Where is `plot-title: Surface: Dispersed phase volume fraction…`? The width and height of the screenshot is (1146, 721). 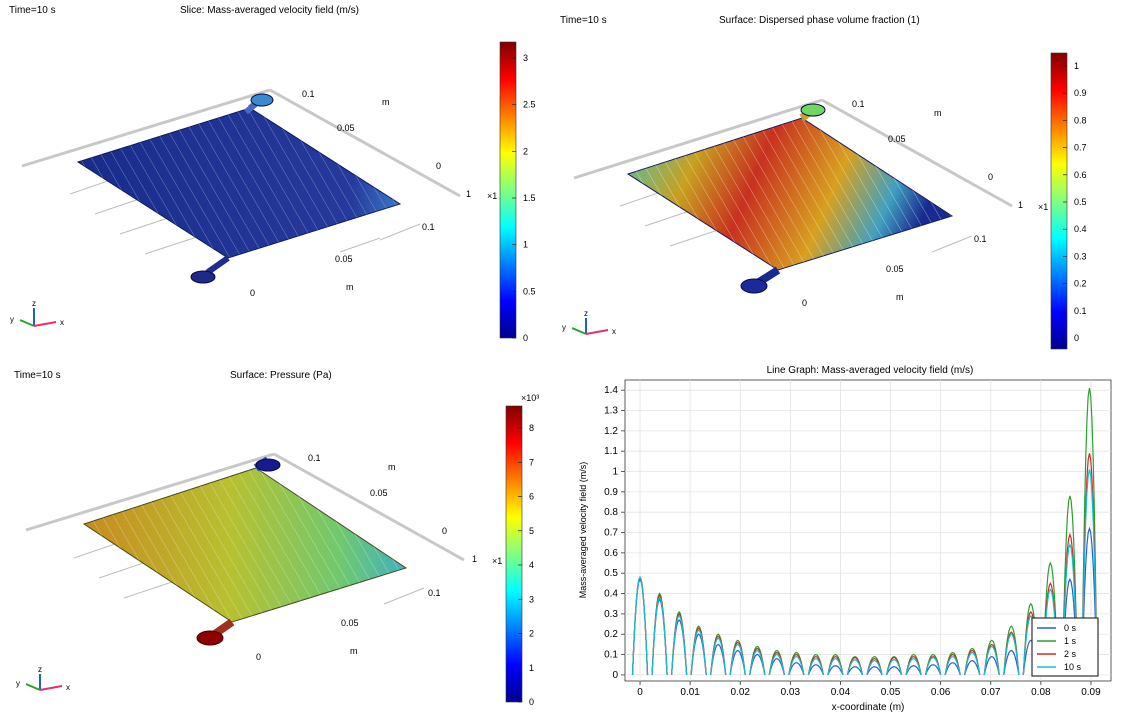 plot-title: Surface: Dispersed phase volume fraction… is located at coordinates (819, 20).